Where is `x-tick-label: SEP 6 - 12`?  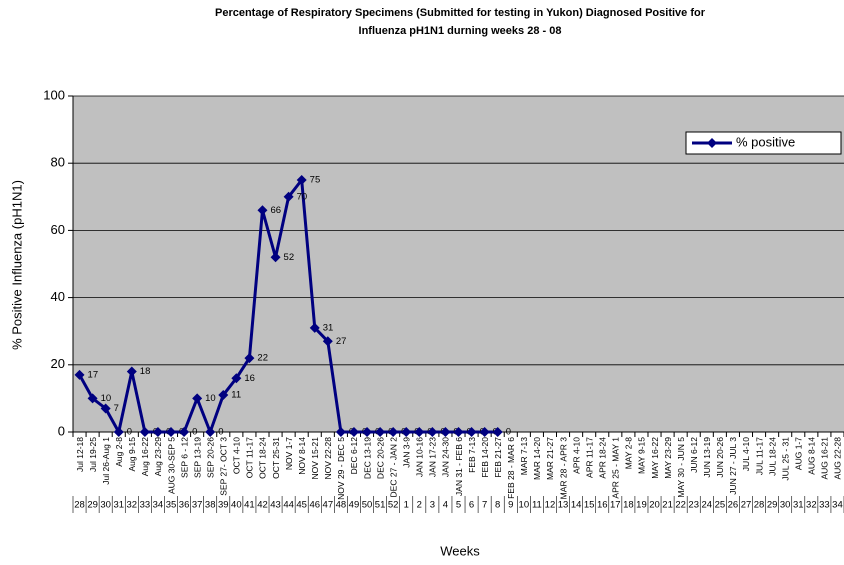 x-tick-label: SEP 6 - 12 is located at coordinates (184, 457).